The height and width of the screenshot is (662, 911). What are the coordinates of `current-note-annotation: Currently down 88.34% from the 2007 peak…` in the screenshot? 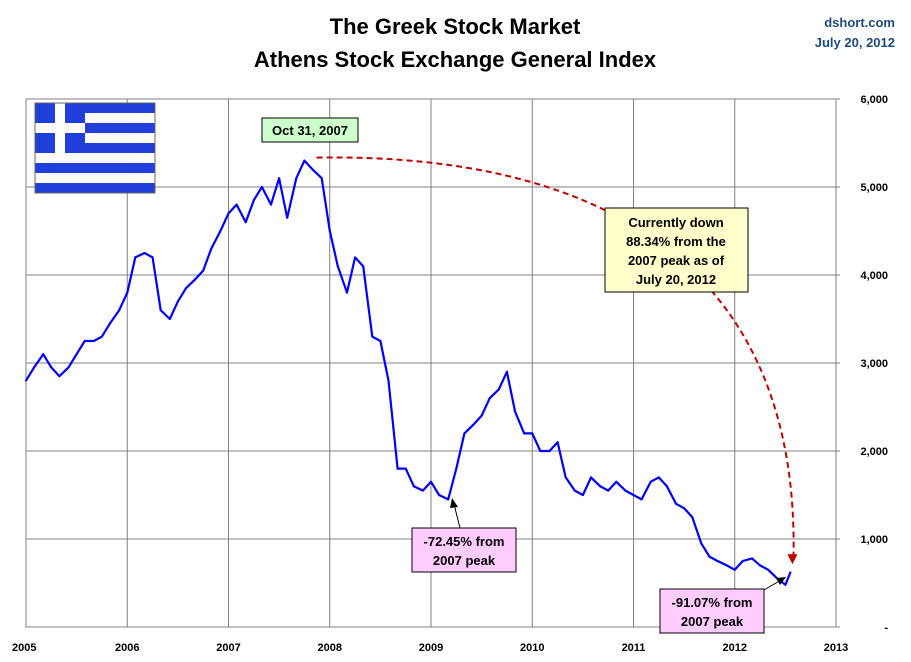 It's located at (676, 250).